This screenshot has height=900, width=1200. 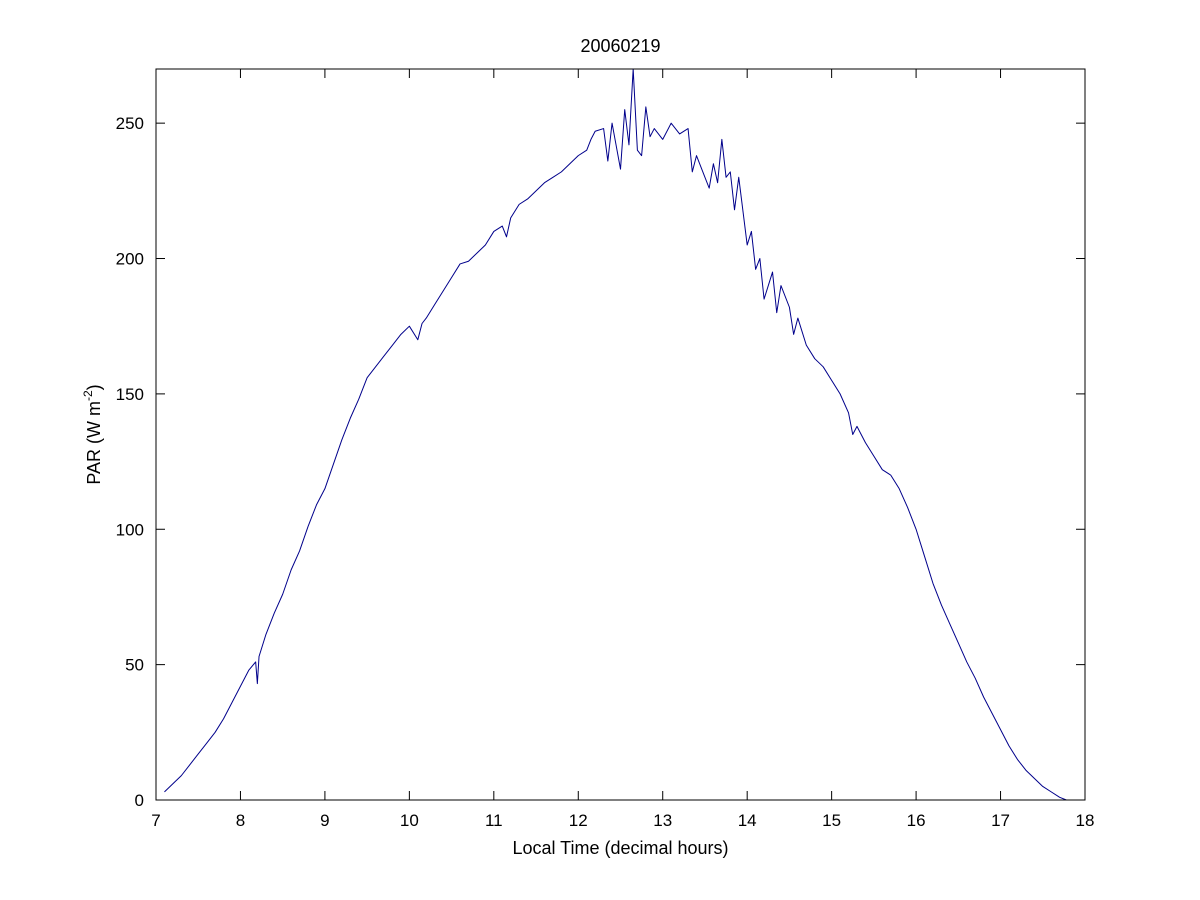 What do you see at coordinates (1000, 820) in the screenshot?
I see `x-tick-label: 17` at bounding box center [1000, 820].